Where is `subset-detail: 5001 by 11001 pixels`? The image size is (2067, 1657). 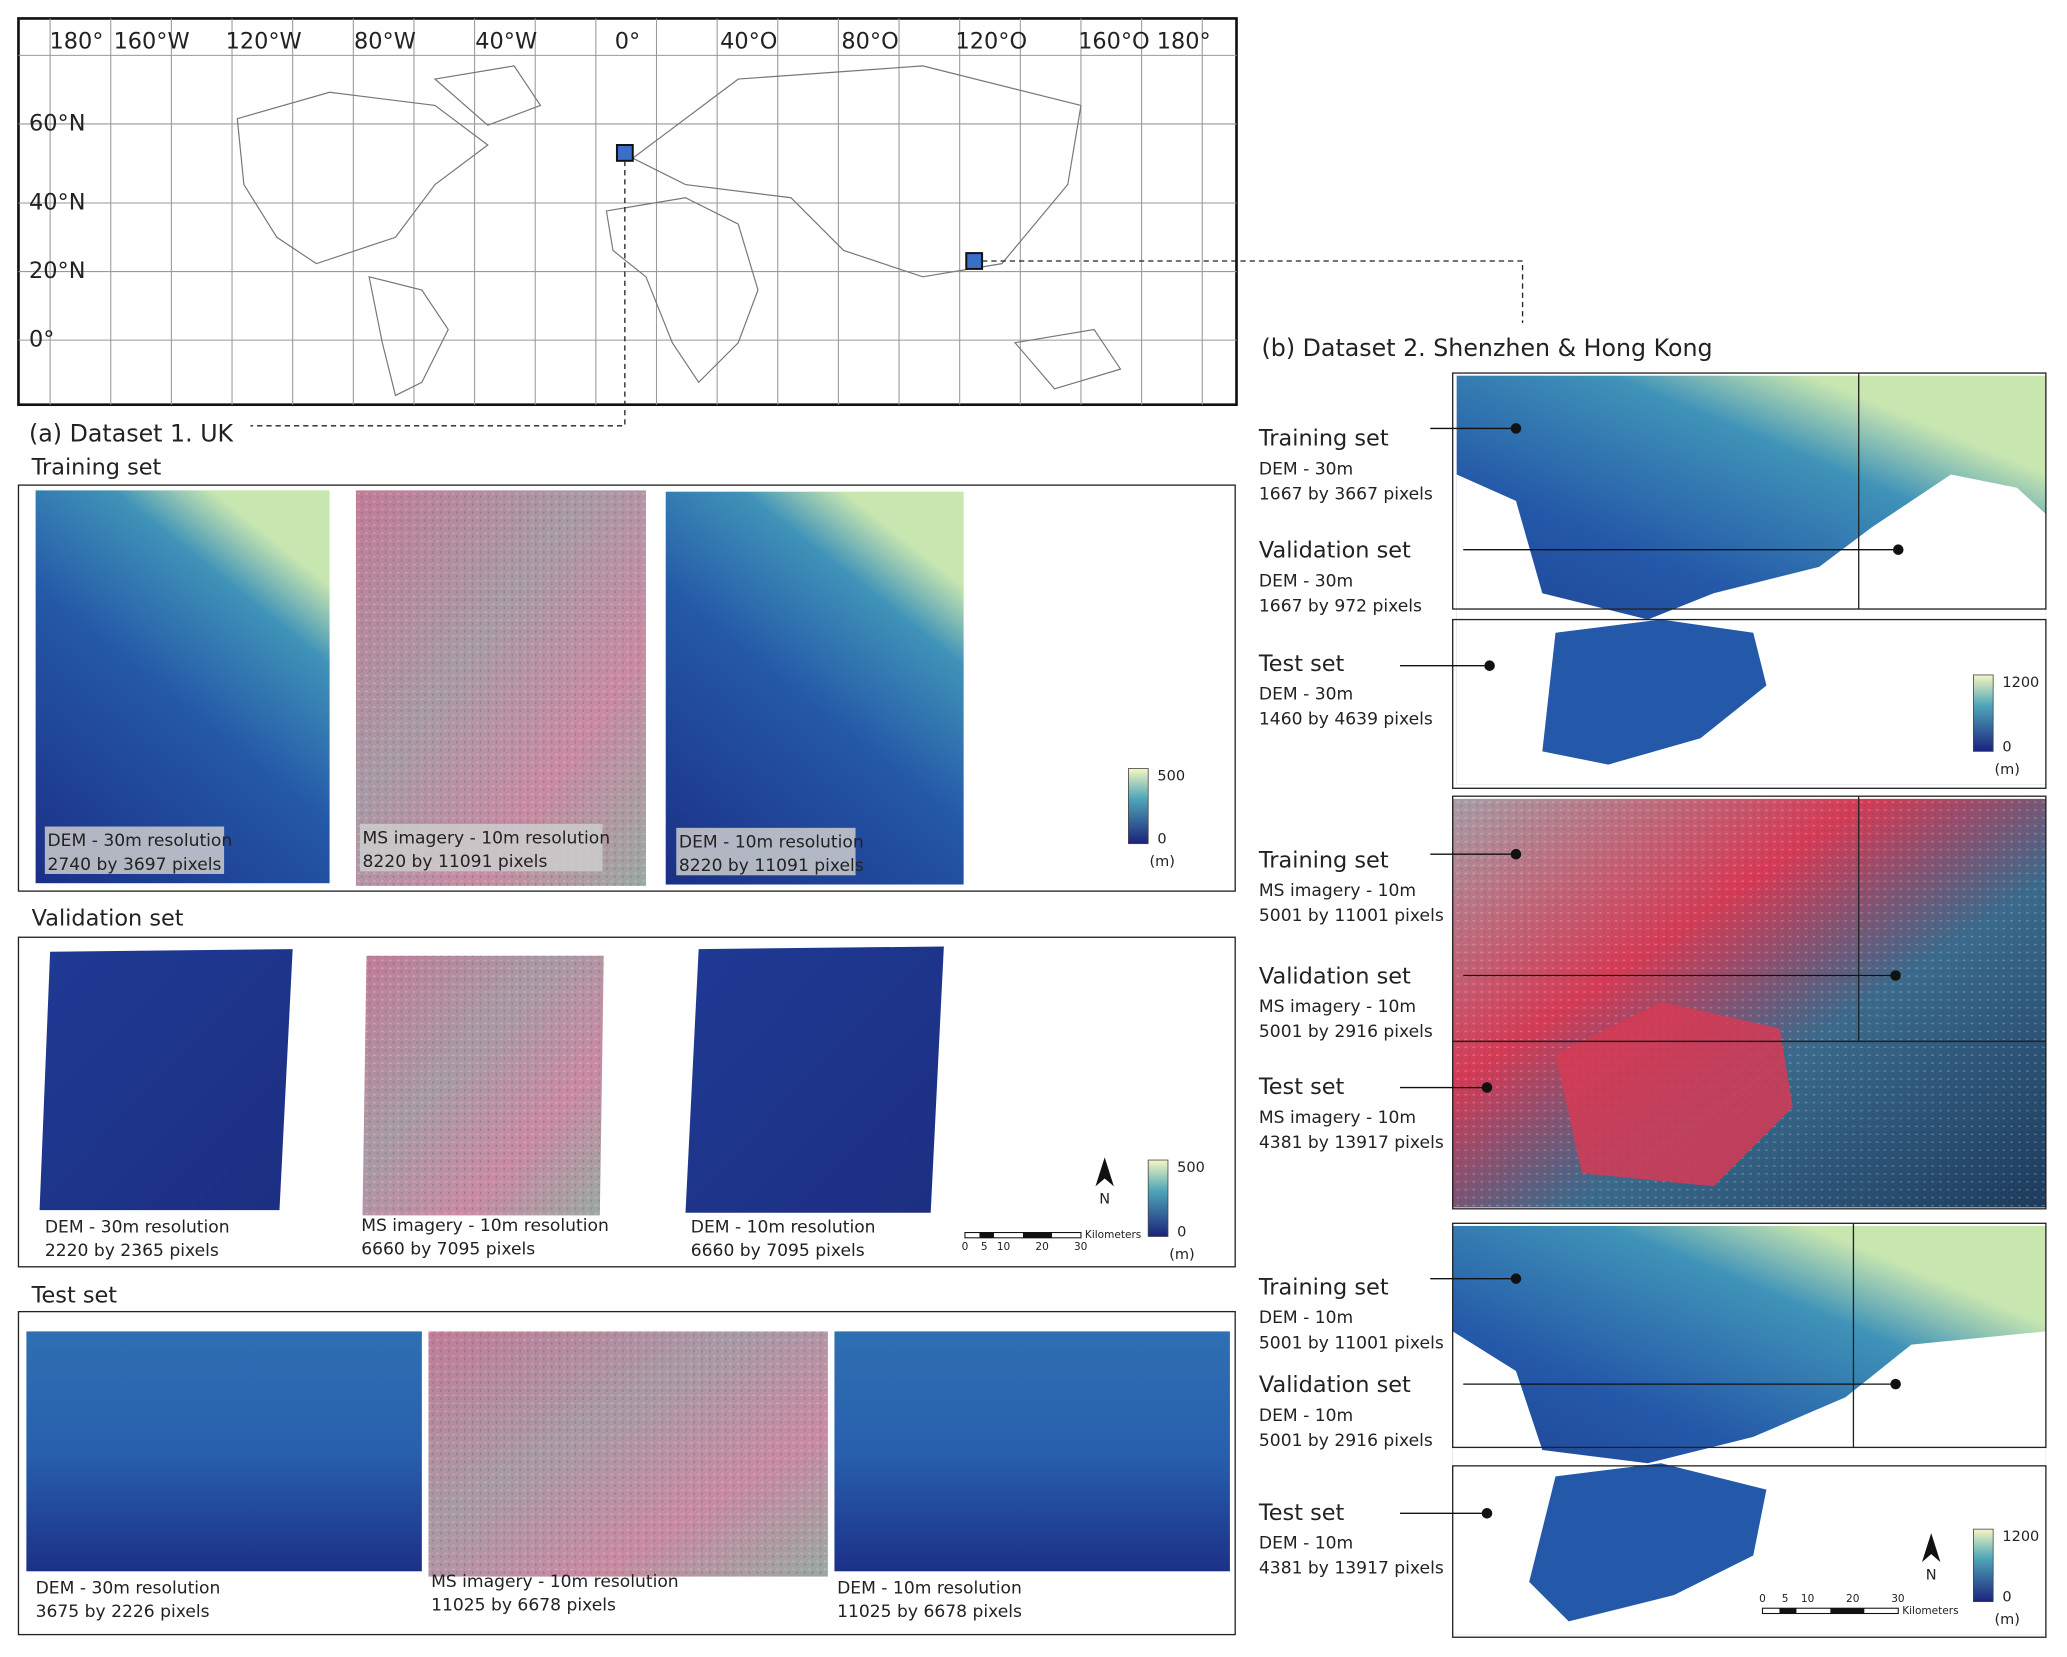
subset-detail: 5001 by 11001 pixels is located at coordinates (1351, 916).